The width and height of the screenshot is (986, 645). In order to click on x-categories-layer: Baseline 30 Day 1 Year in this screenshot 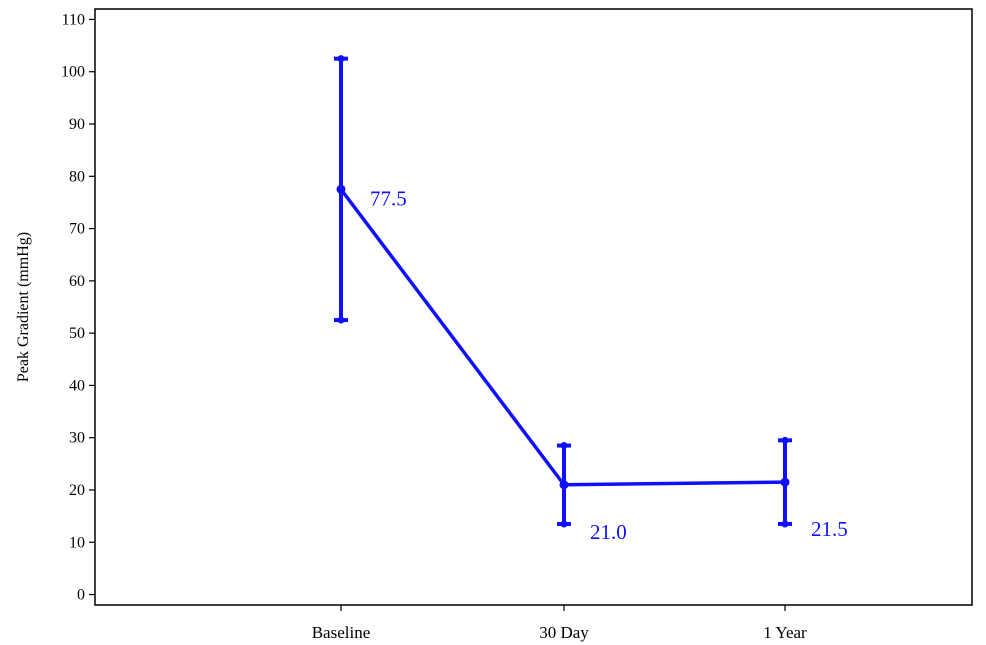, I will do `click(559, 623)`.